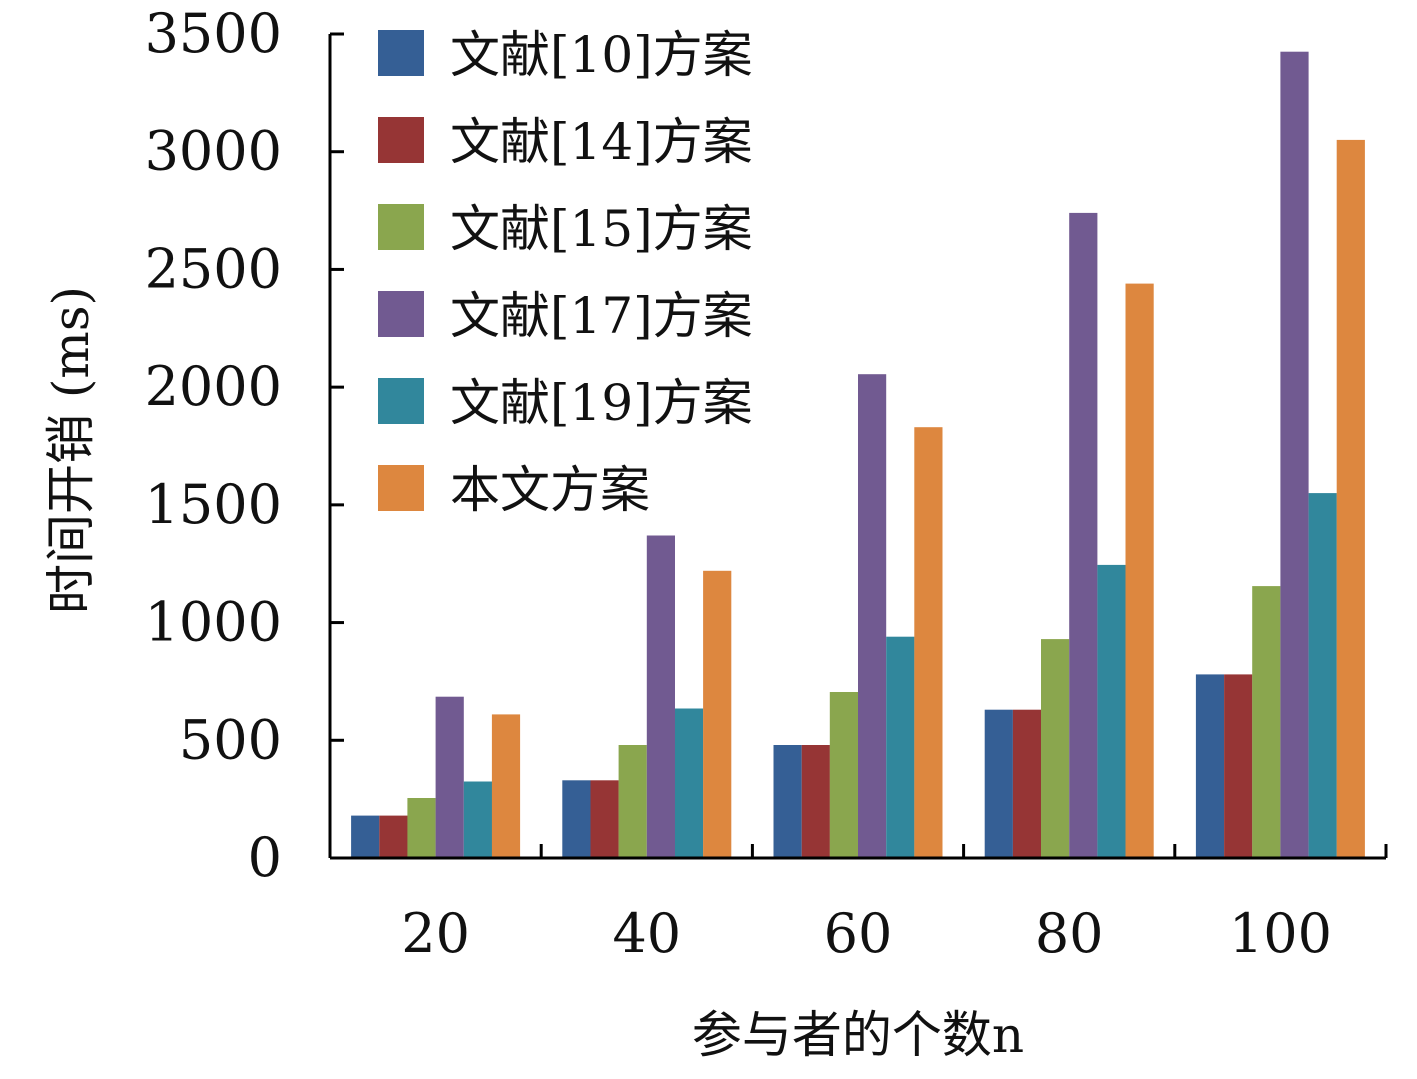  I want to click on y-axis-title: 时间开销 (ms), so click(71, 450).